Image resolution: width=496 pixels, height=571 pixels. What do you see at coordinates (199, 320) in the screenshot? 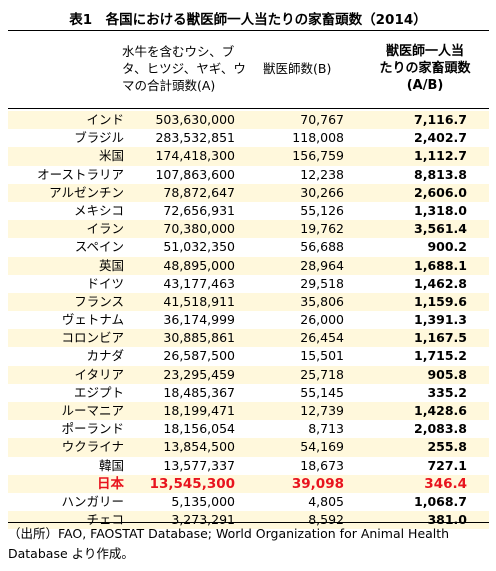
I see `animals-cell: 36,174,999` at bounding box center [199, 320].